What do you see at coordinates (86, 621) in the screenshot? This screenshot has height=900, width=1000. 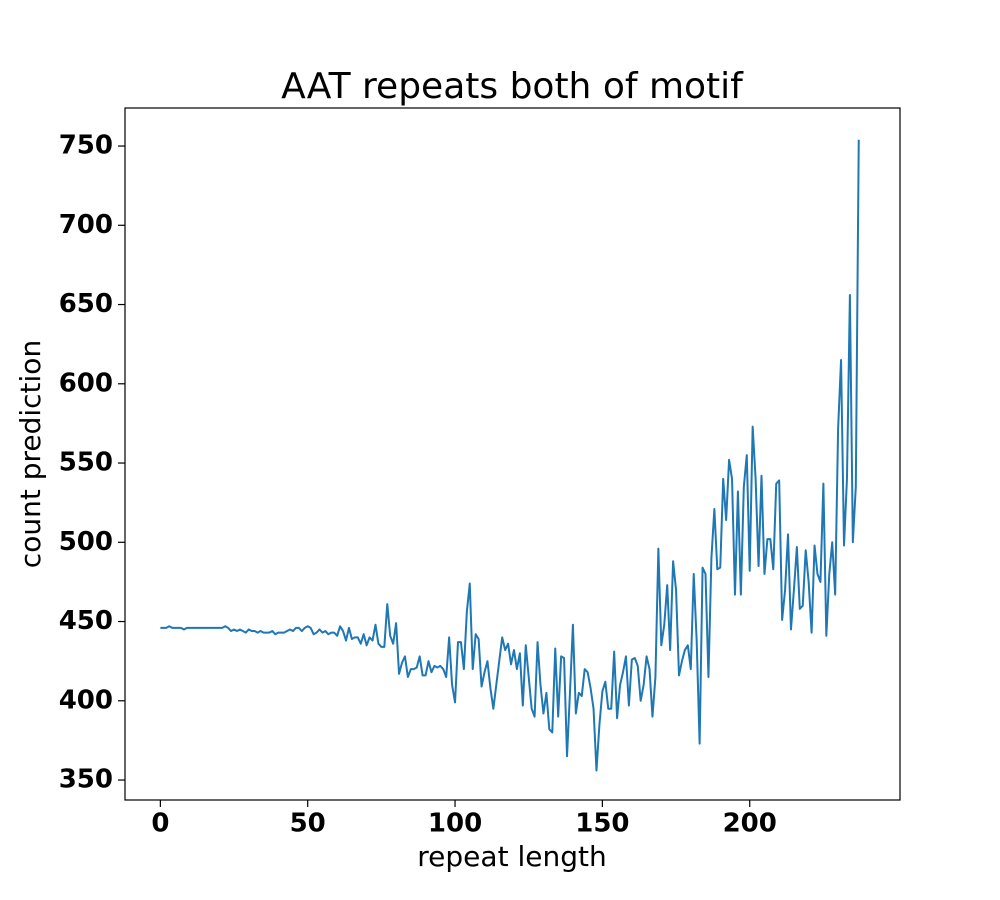 I see `y-tick-label: 450` at bounding box center [86, 621].